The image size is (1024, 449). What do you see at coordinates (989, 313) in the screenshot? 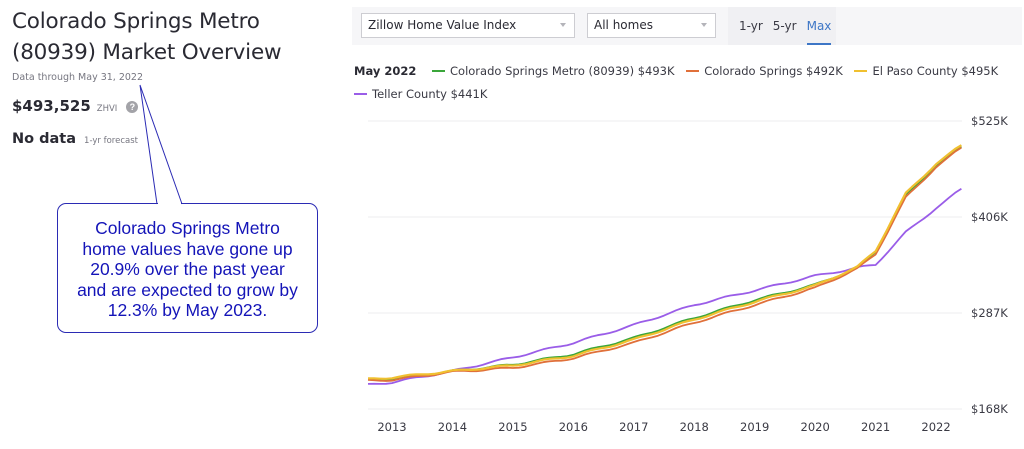
I see `y-tick-label: $287K` at bounding box center [989, 313].